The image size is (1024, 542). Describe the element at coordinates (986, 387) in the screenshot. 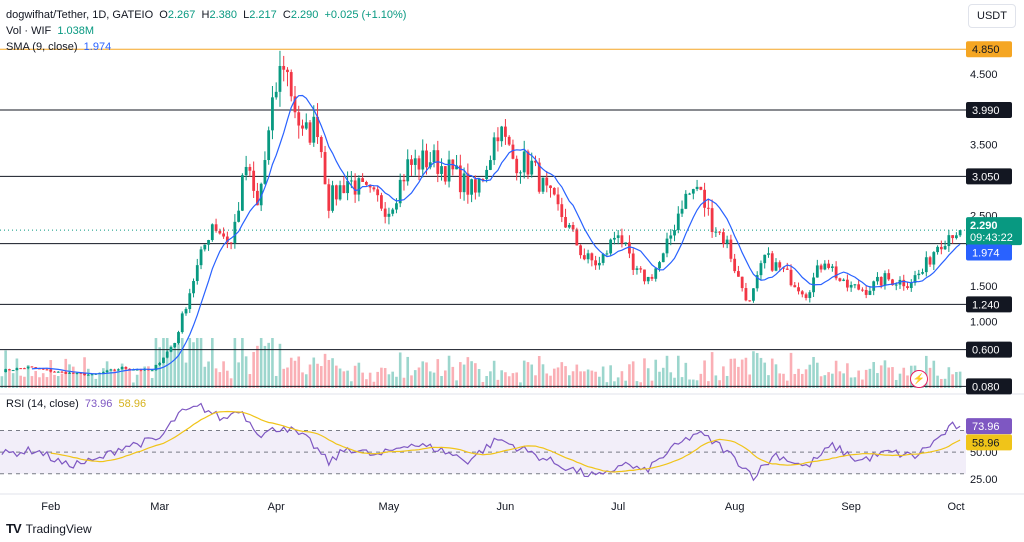

I see `level-price-label: 0.080` at that location.